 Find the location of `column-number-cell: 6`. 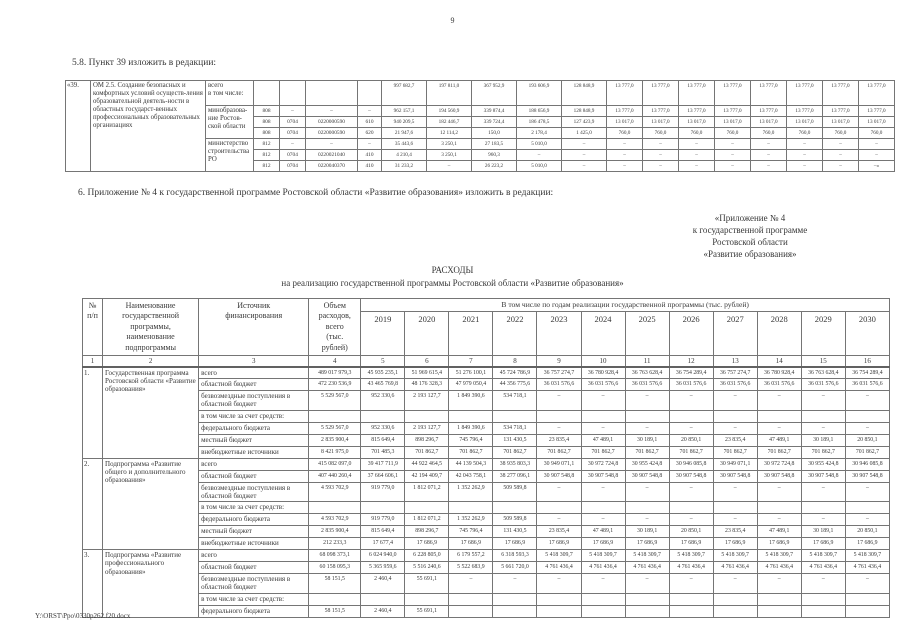

column-number-cell: 6 is located at coordinates (427, 361).